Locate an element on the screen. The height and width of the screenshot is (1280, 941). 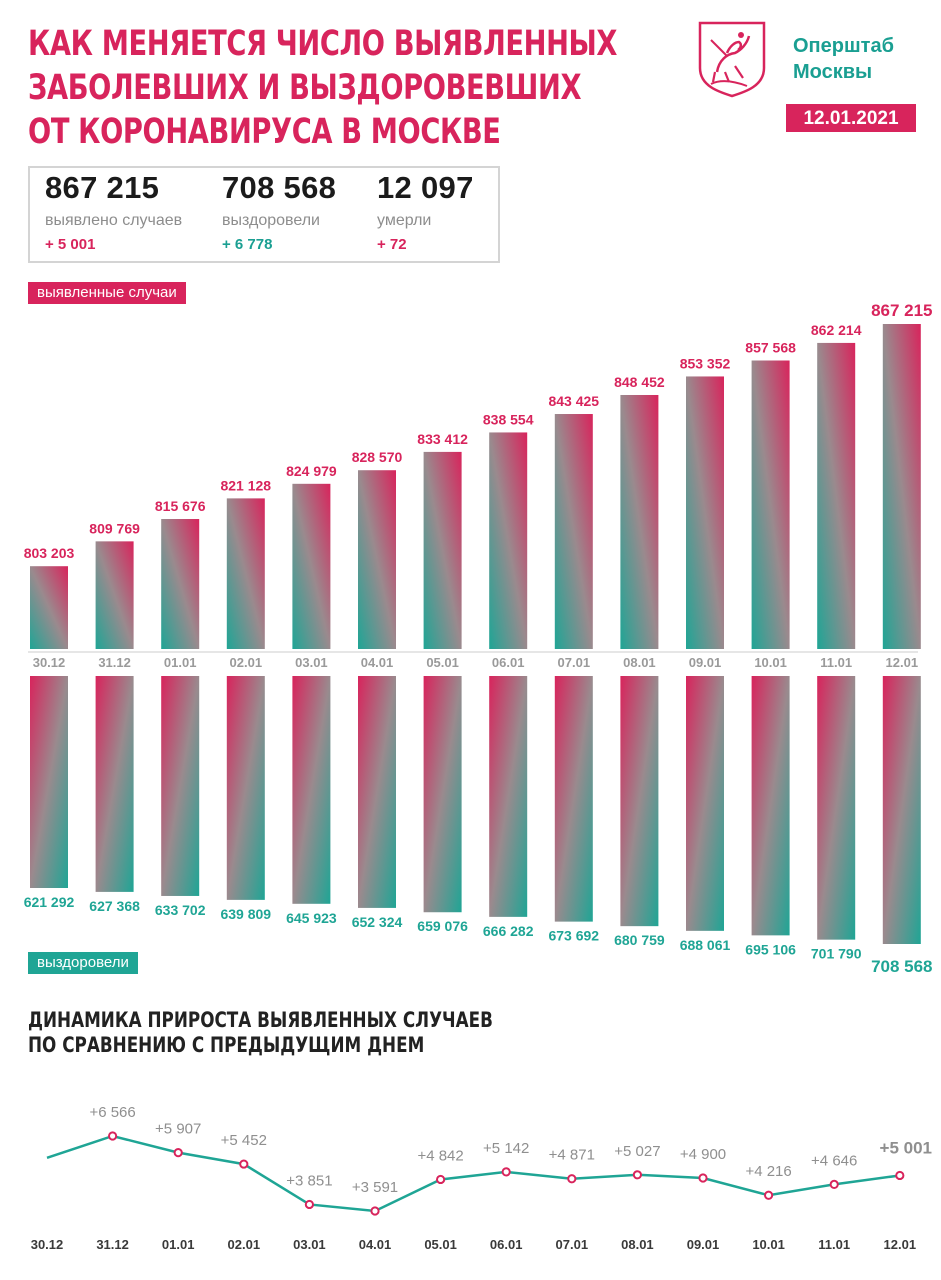
increase-value-label: +4 842 is located at coordinates (440, 1155).